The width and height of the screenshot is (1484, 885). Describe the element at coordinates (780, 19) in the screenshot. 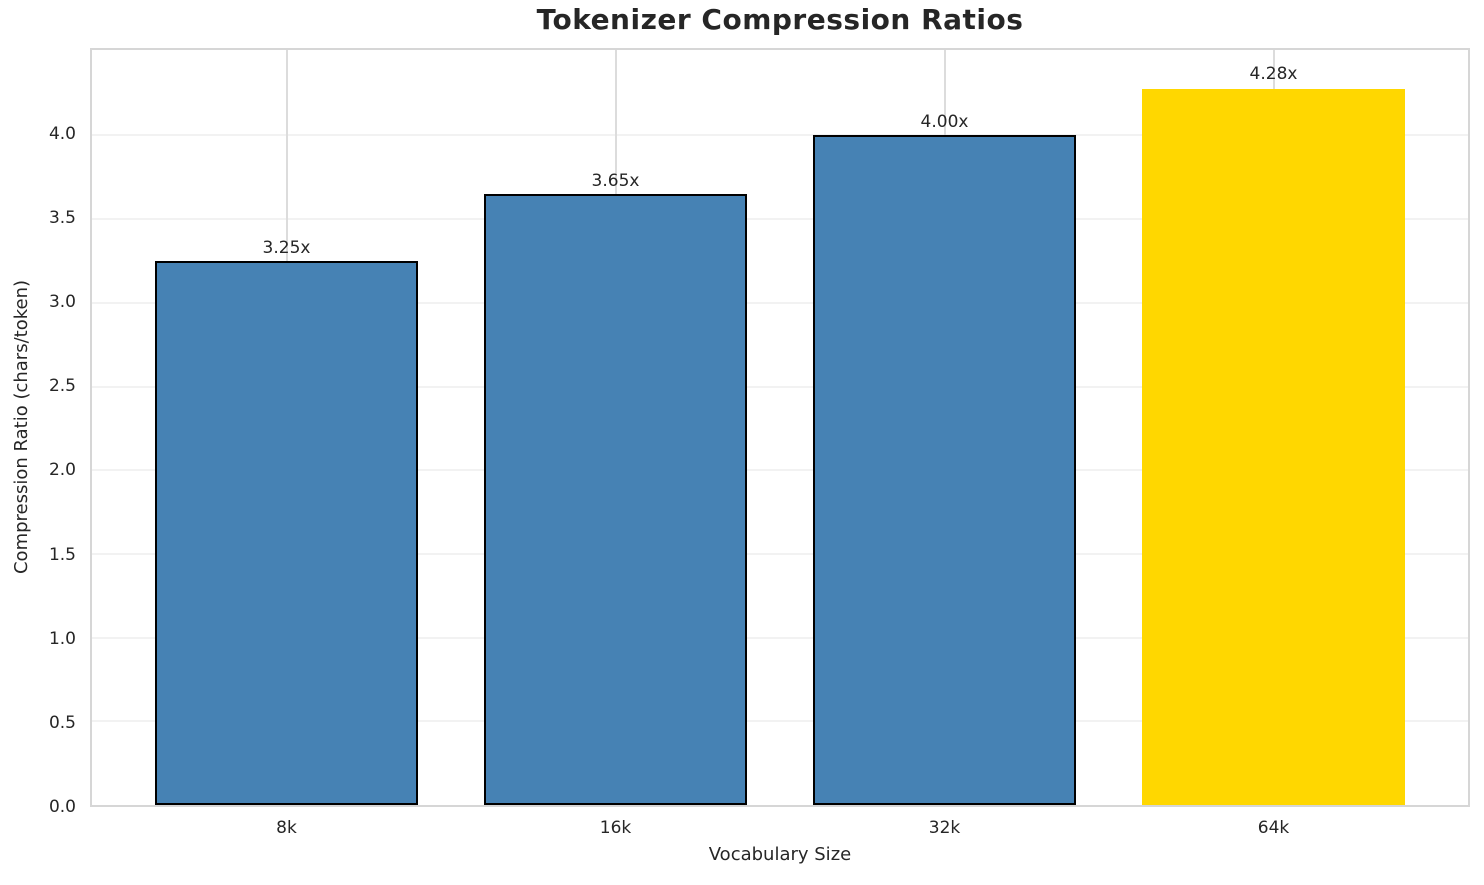

I see `chart-title: Tokenizer Compression Ratios` at that location.